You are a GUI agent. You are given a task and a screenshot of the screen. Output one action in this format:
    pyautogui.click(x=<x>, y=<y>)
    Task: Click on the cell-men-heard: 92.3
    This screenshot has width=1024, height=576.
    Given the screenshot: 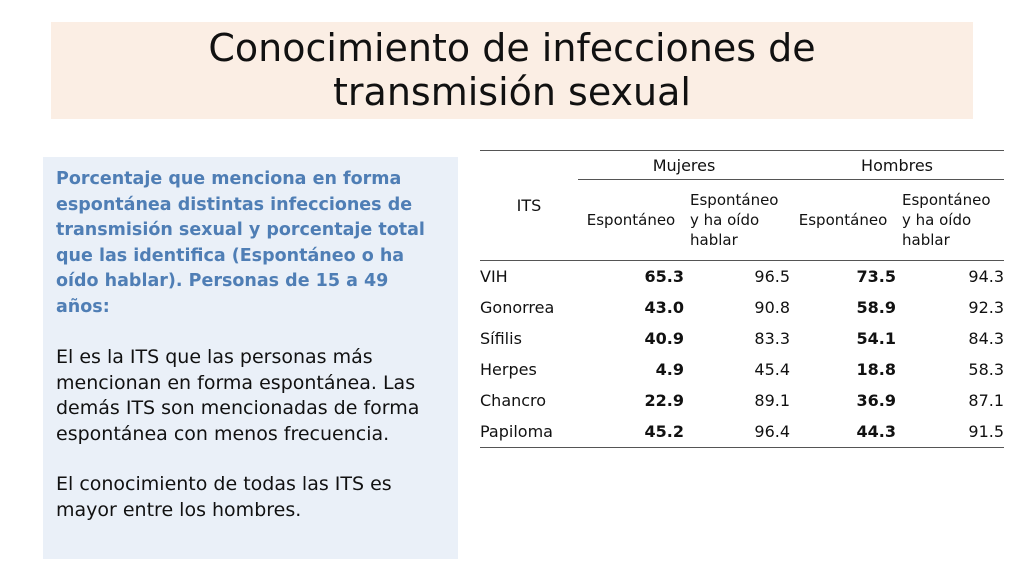 What is the action you would take?
    pyautogui.click(x=986, y=307)
    